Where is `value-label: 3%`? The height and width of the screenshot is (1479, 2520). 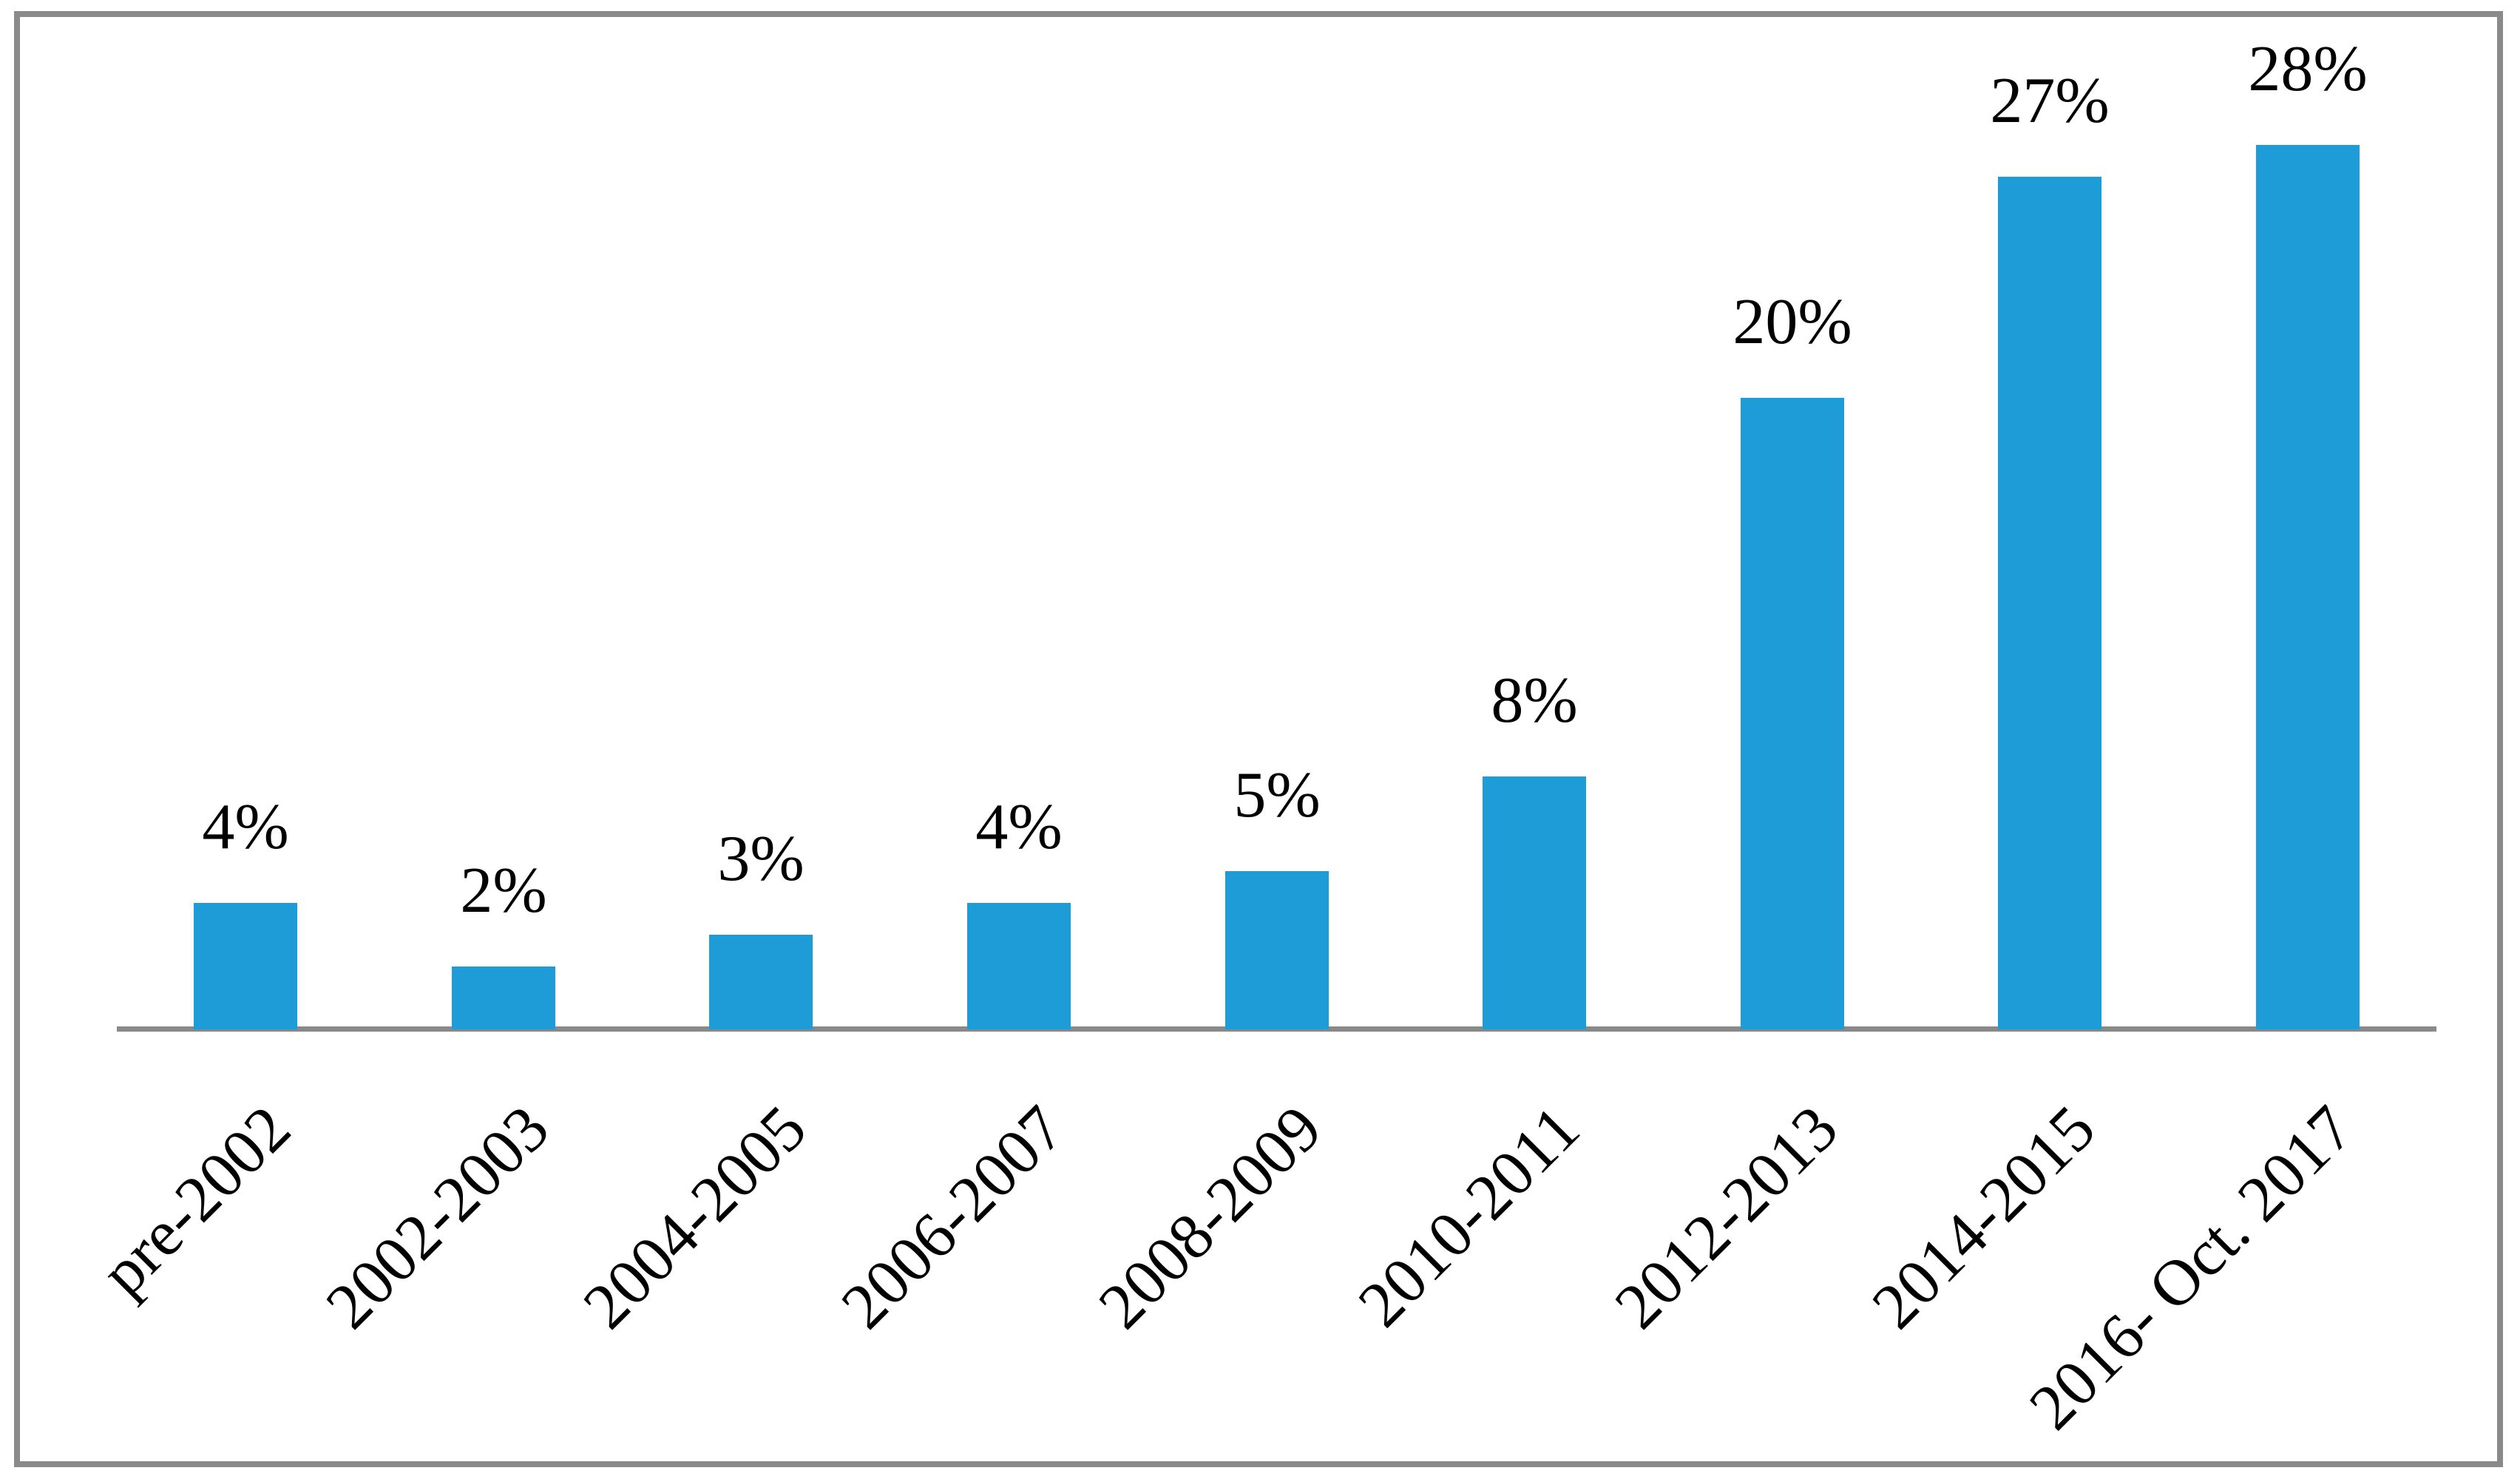
value-label: 3% is located at coordinates (761, 859).